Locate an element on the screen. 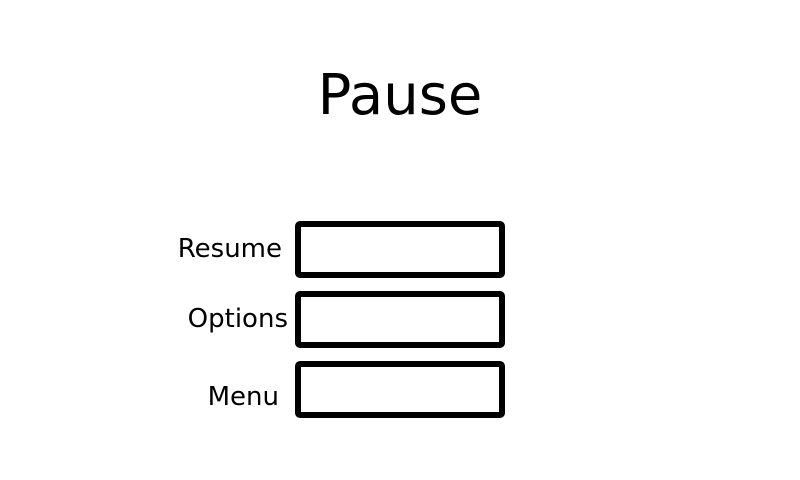  options-button is located at coordinates (400, 319).